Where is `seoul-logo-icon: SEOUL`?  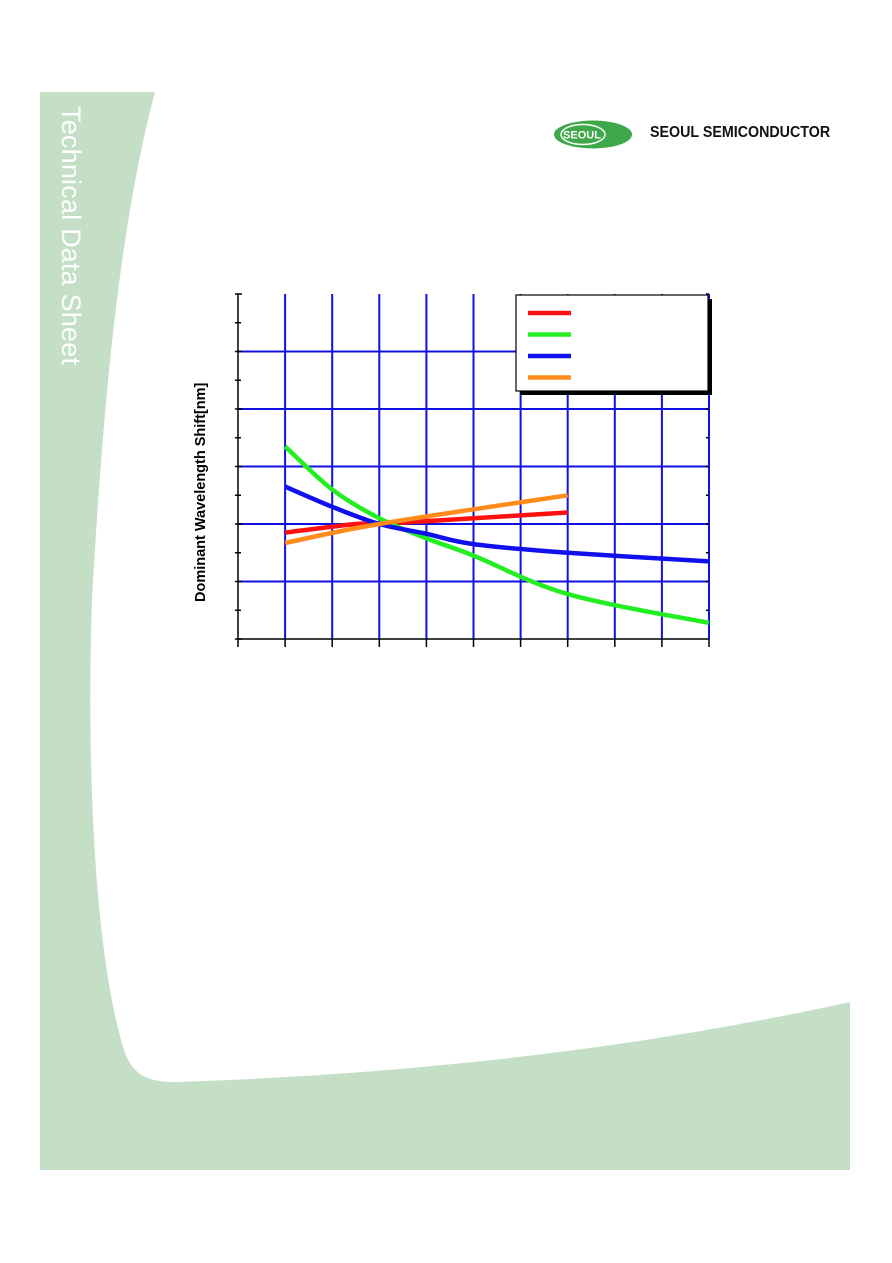 seoul-logo-icon: SEOUL is located at coordinates (593, 134).